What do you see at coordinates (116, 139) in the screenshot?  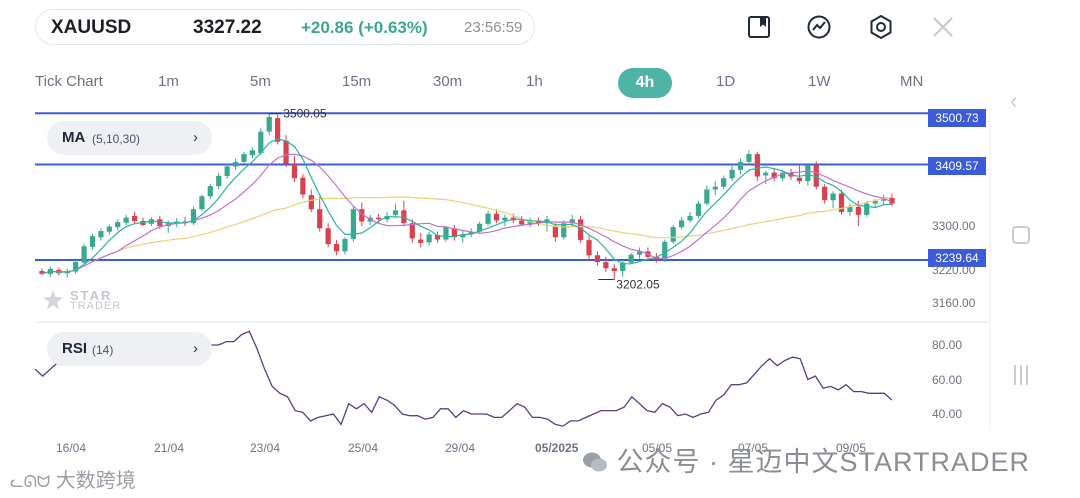 I see `ma-params: (5,10,30)` at bounding box center [116, 139].